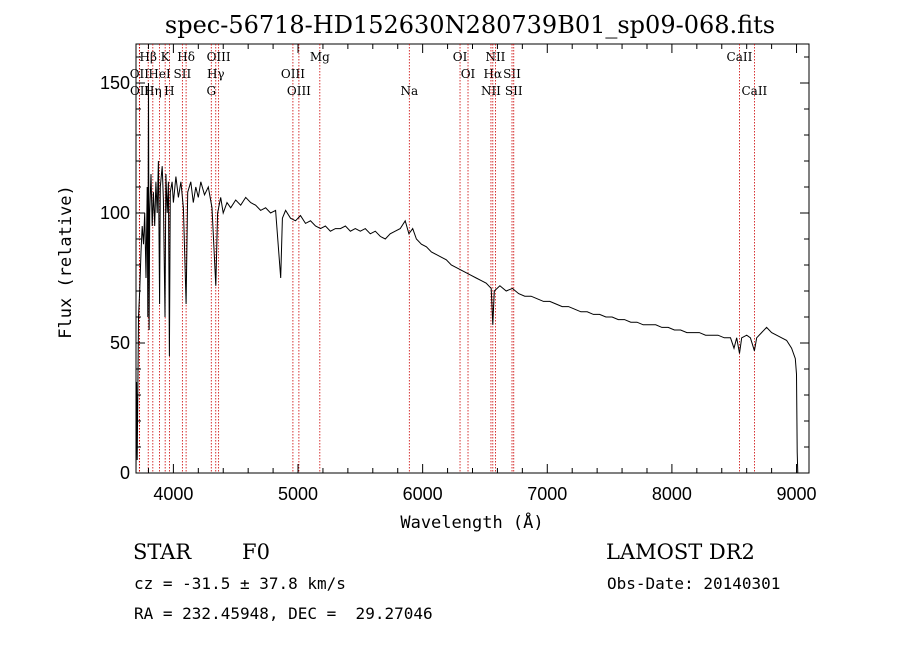 Image resolution: width=900 pixels, height=649 pixels. What do you see at coordinates (115, 213) in the screenshot?
I see `y-tick-label: 100` at bounding box center [115, 213].